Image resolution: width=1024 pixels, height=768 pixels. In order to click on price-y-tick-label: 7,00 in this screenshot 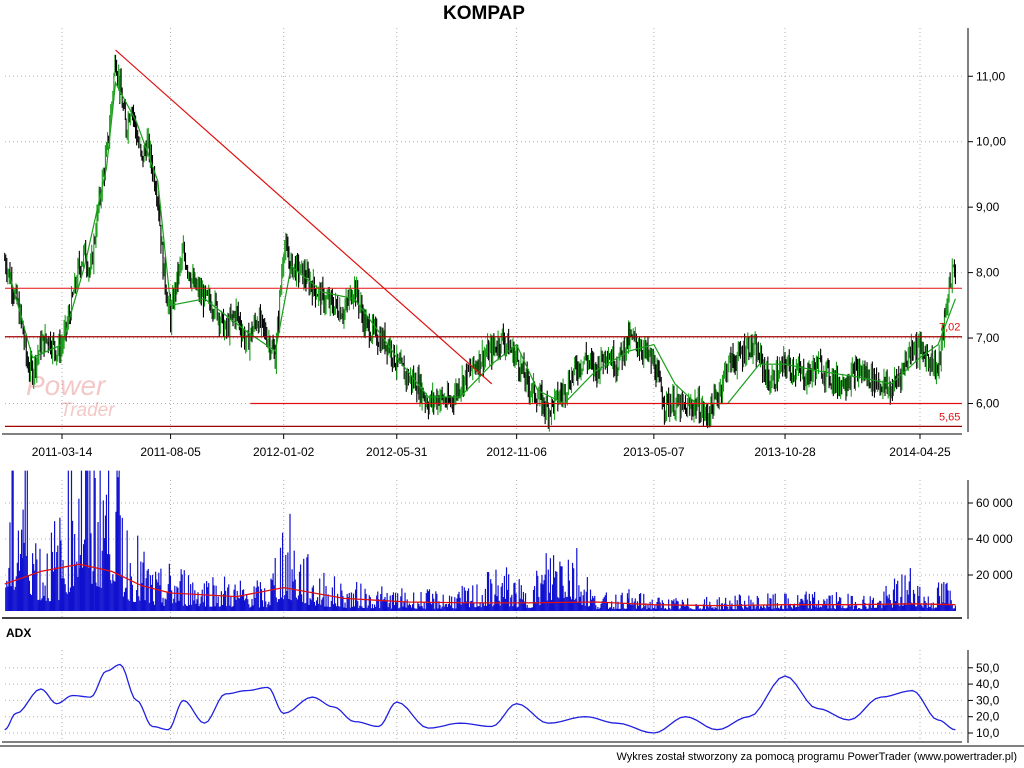, I will do `click(988, 338)`.